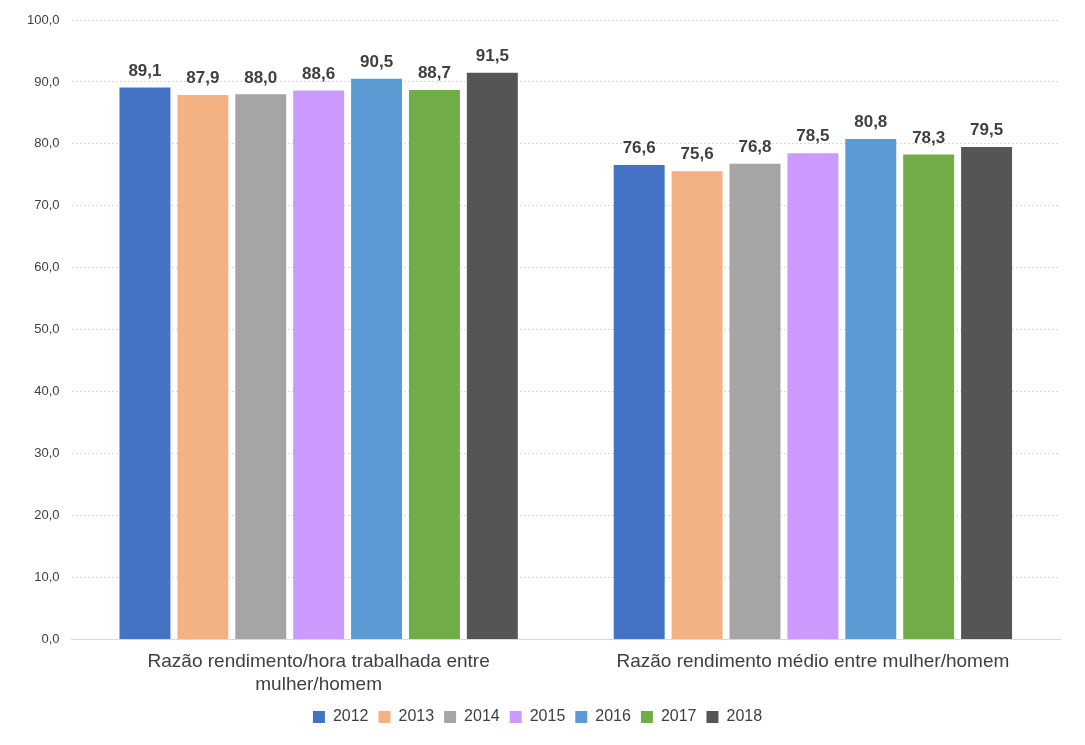  Describe the element at coordinates (929, 137) in the screenshot. I see `data-label: 78,3` at that location.